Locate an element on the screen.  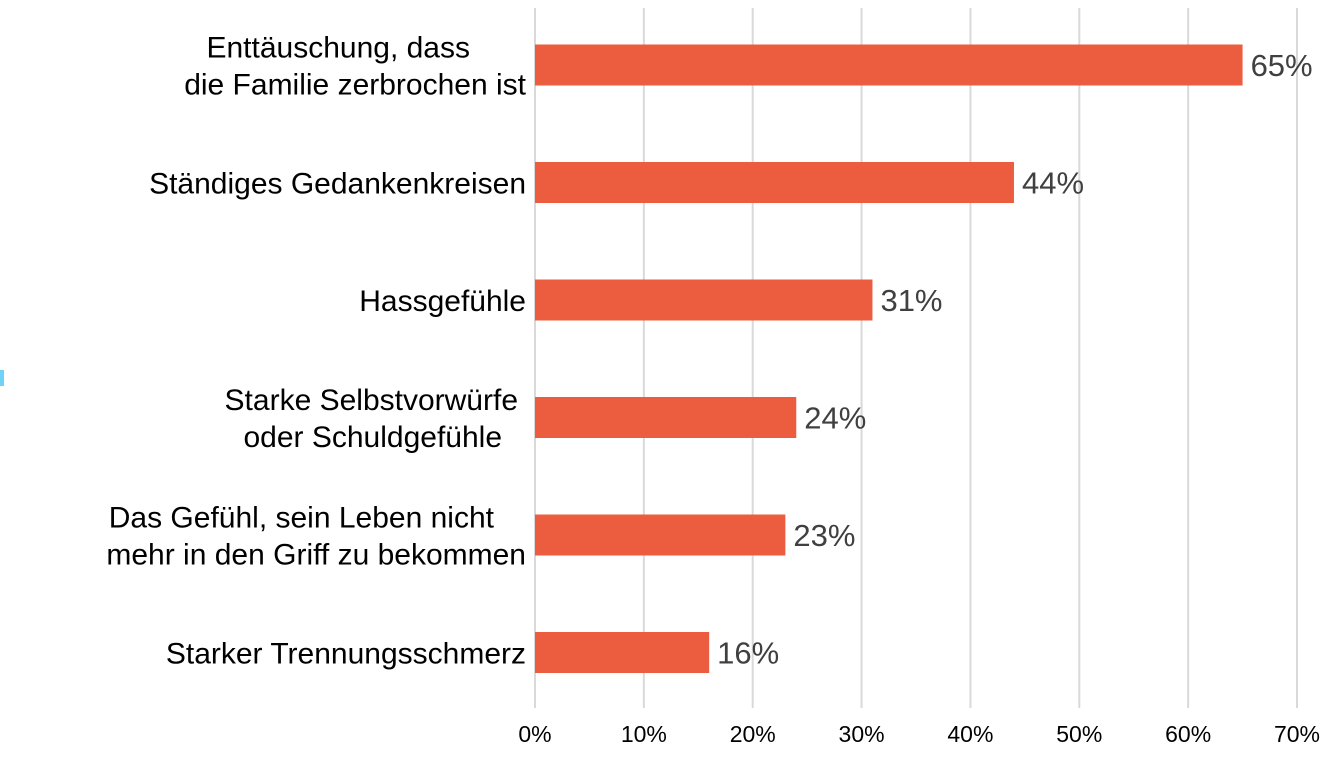
value-label: 31% is located at coordinates (911, 300).